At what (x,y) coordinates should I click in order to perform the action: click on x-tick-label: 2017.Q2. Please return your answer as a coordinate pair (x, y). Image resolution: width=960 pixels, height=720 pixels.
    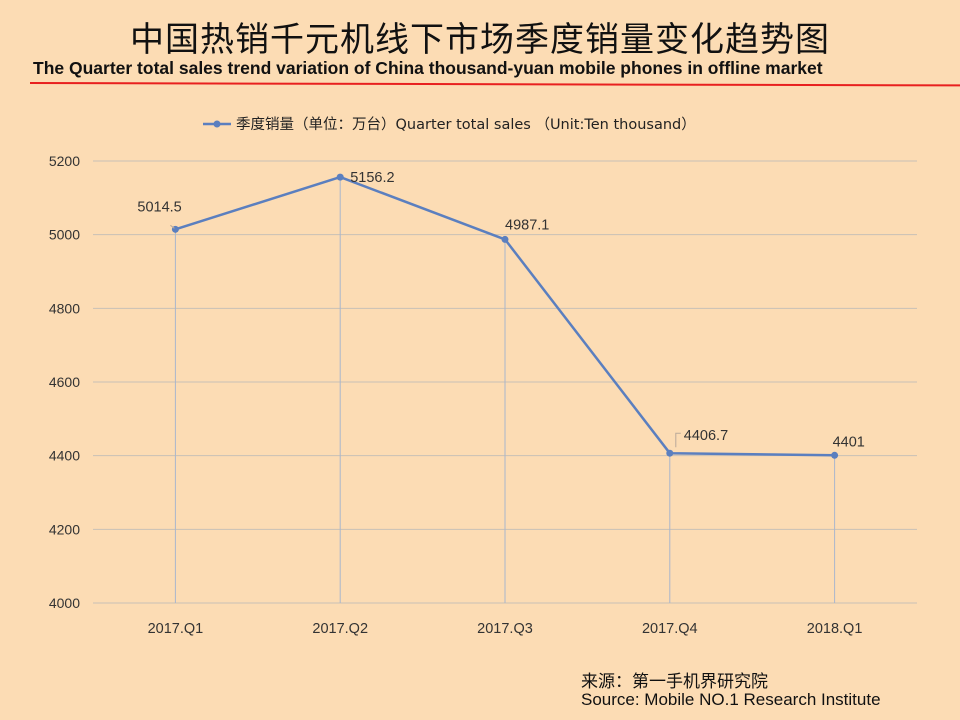
    Looking at the image, I should click on (340, 629).